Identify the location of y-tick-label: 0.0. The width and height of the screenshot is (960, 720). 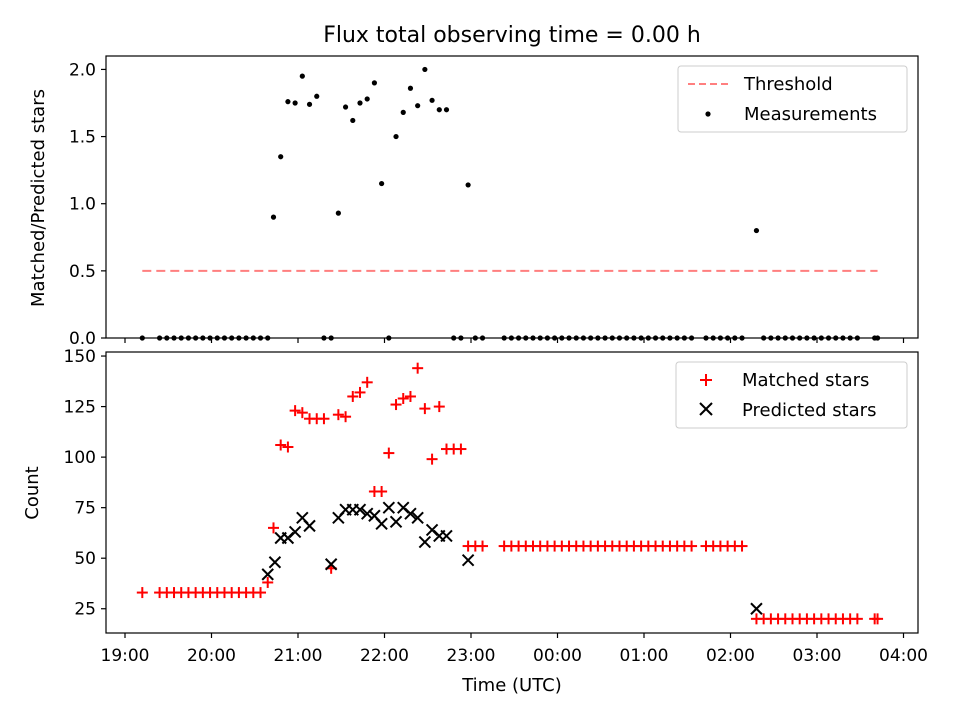
(82, 339).